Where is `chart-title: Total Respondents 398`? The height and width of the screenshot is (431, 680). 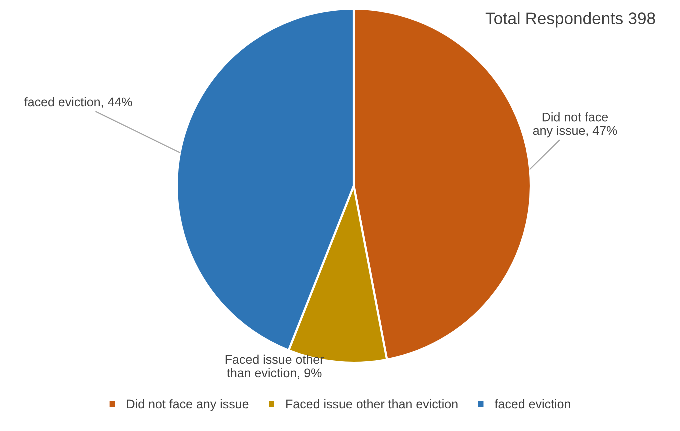 chart-title: Total Respondents 398 is located at coordinates (571, 20).